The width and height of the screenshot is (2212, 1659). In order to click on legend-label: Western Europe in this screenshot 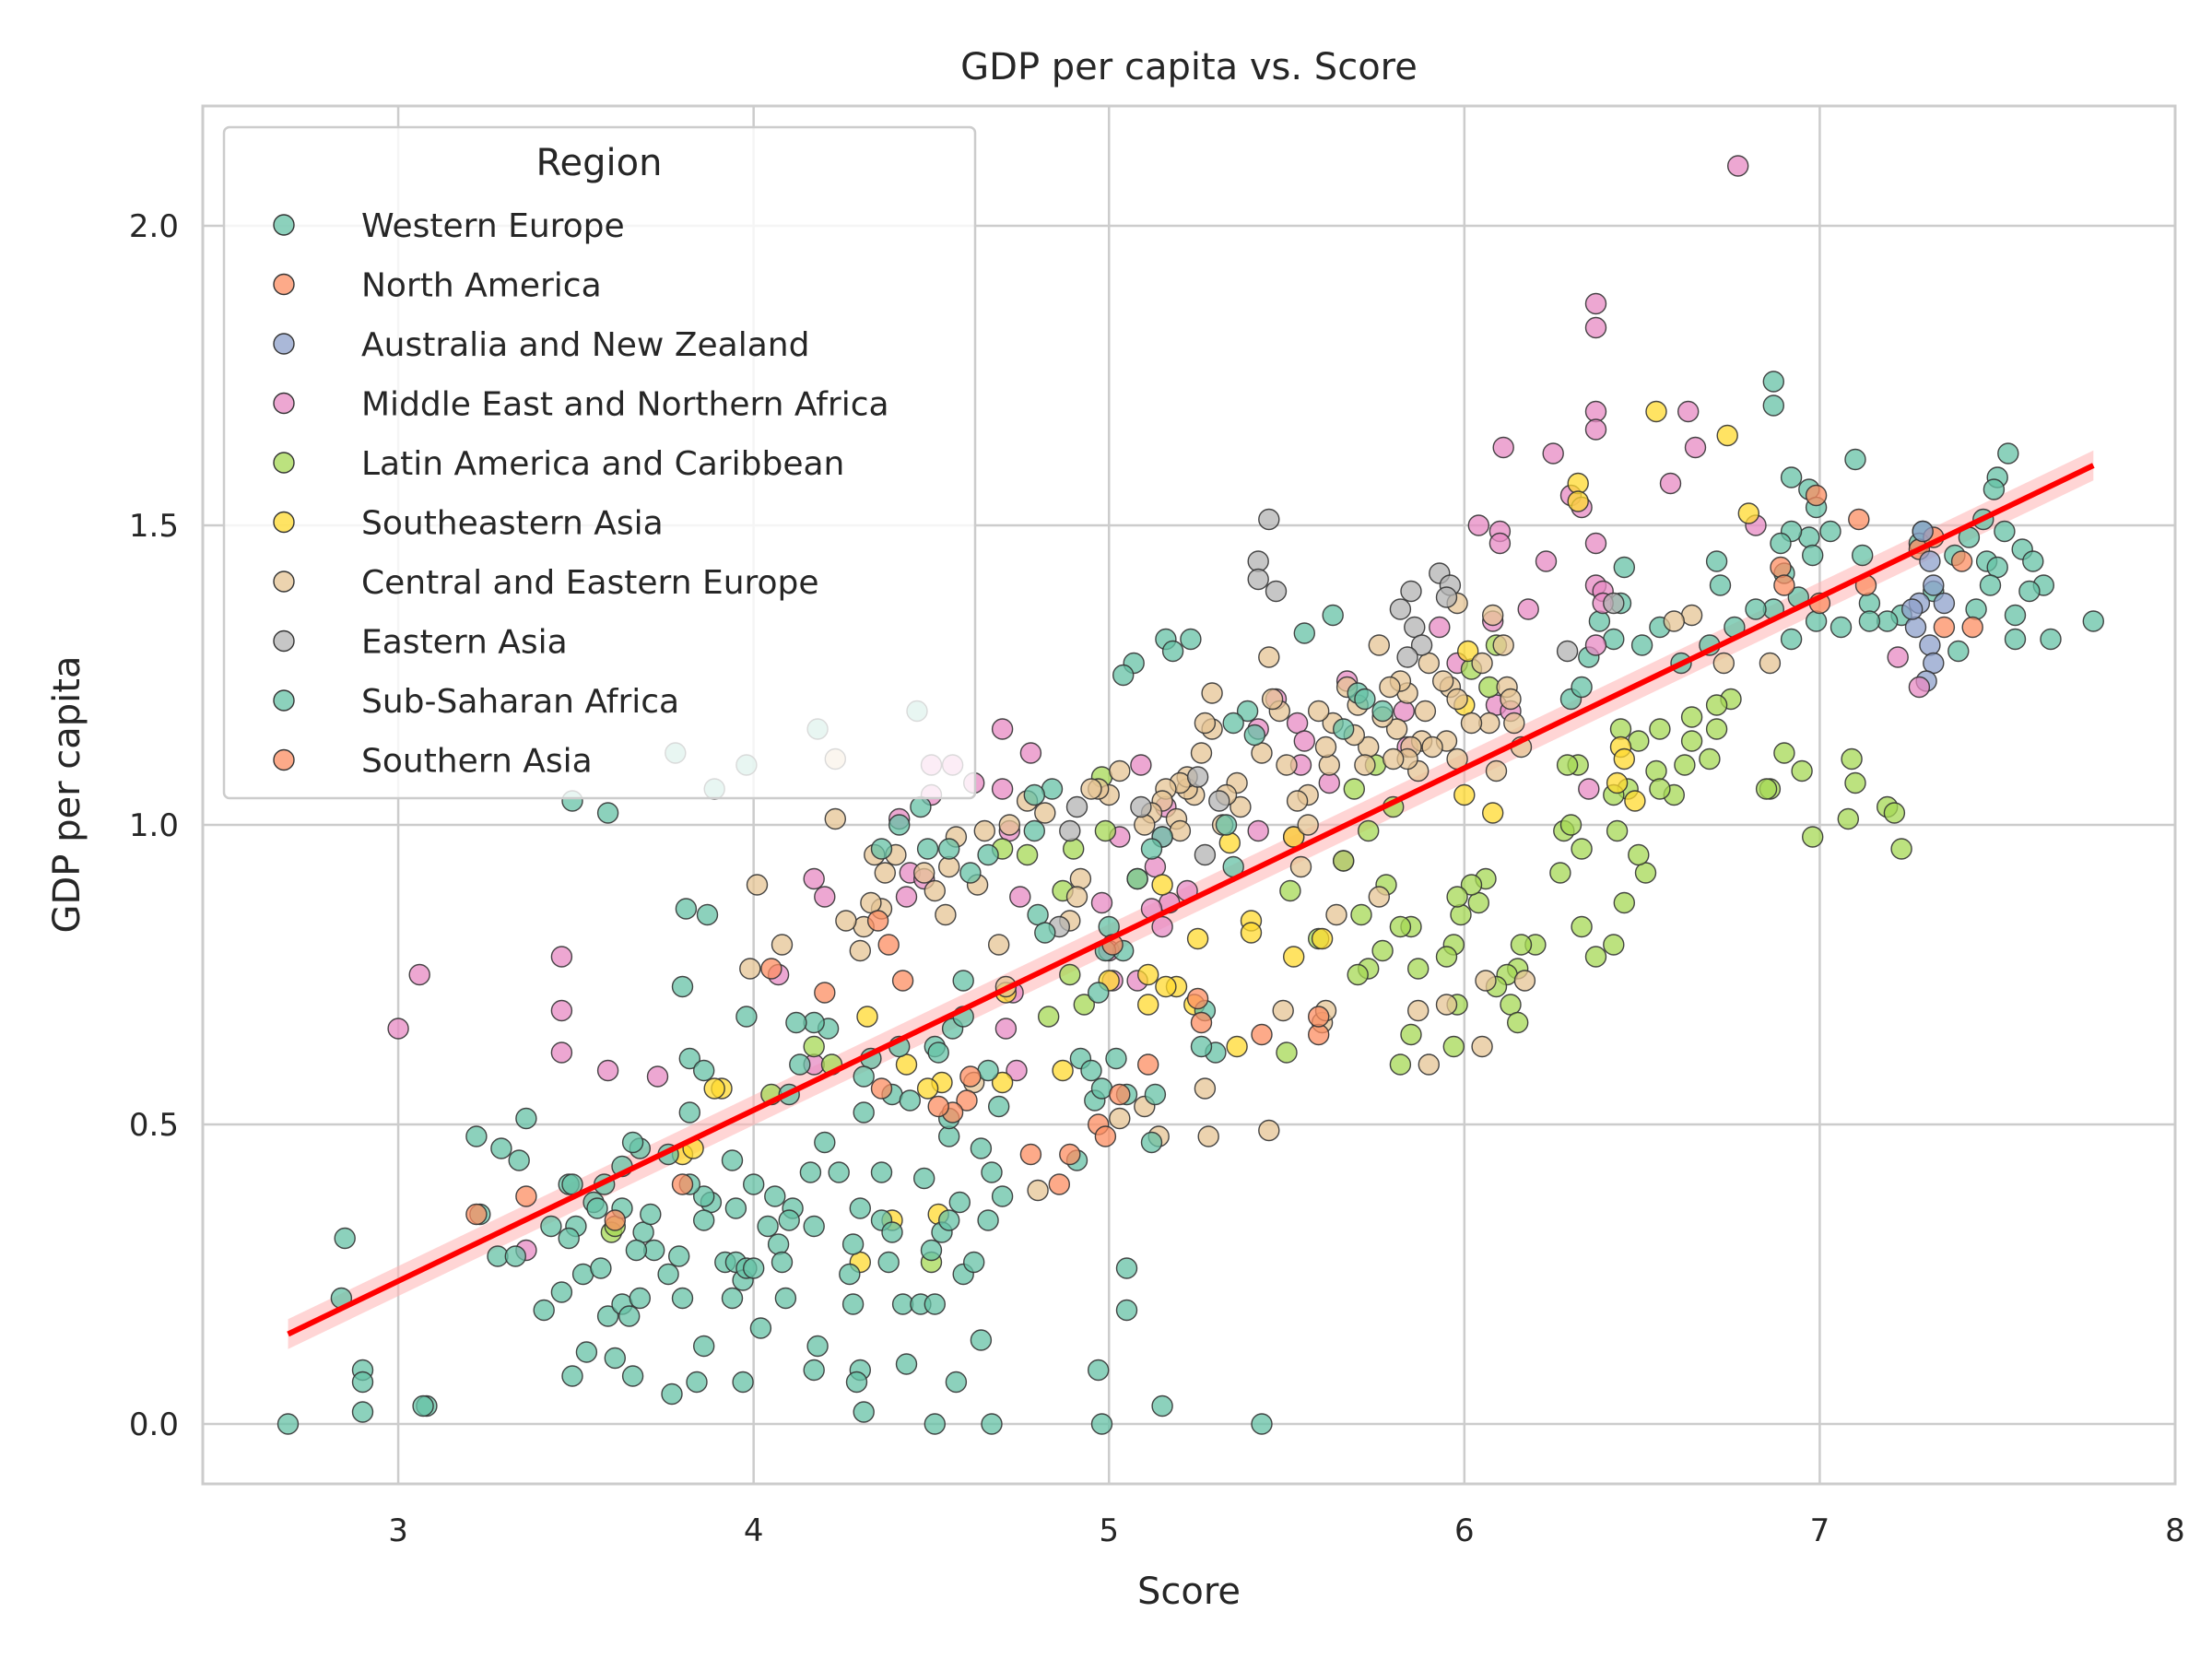, I will do `click(493, 226)`.